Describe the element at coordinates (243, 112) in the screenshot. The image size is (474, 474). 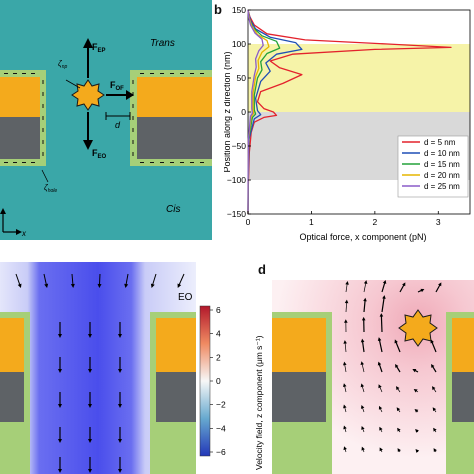
I see `y-tick-label: 0` at that location.